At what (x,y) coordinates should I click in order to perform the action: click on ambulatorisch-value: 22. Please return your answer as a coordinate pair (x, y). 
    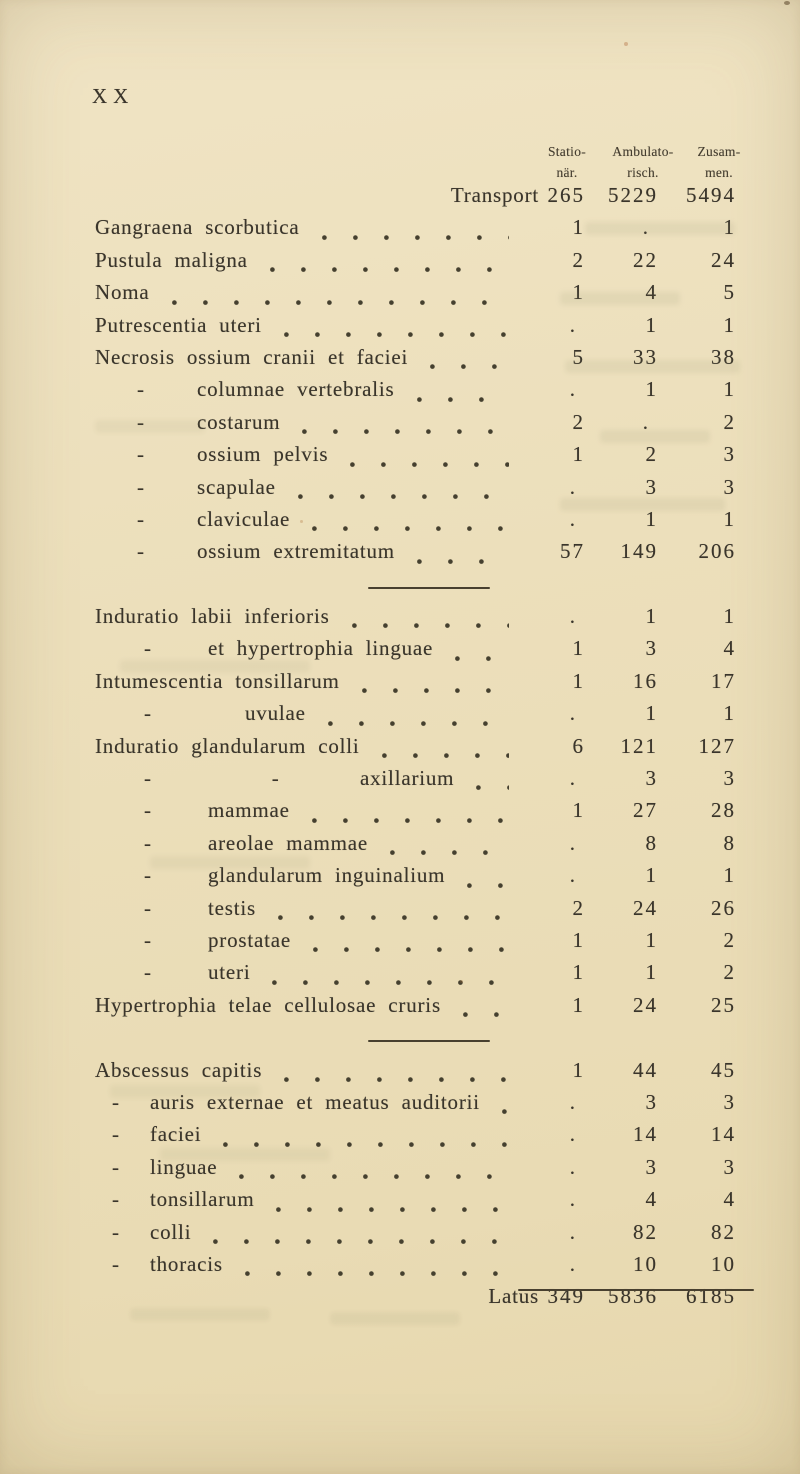
    Looking at the image, I should click on (645, 259).